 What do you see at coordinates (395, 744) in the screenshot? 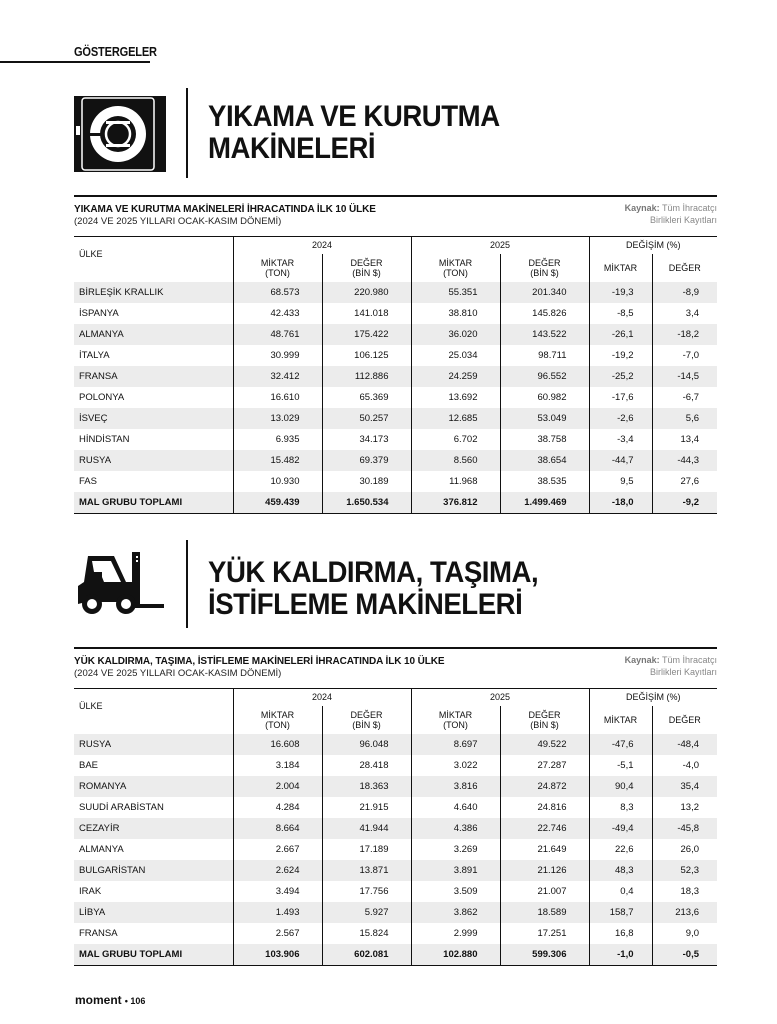
I see `table-row: RUSYA 16.608 96.048 8.697 49.522 -47,6 -48,4` at bounding box center [395, 744].